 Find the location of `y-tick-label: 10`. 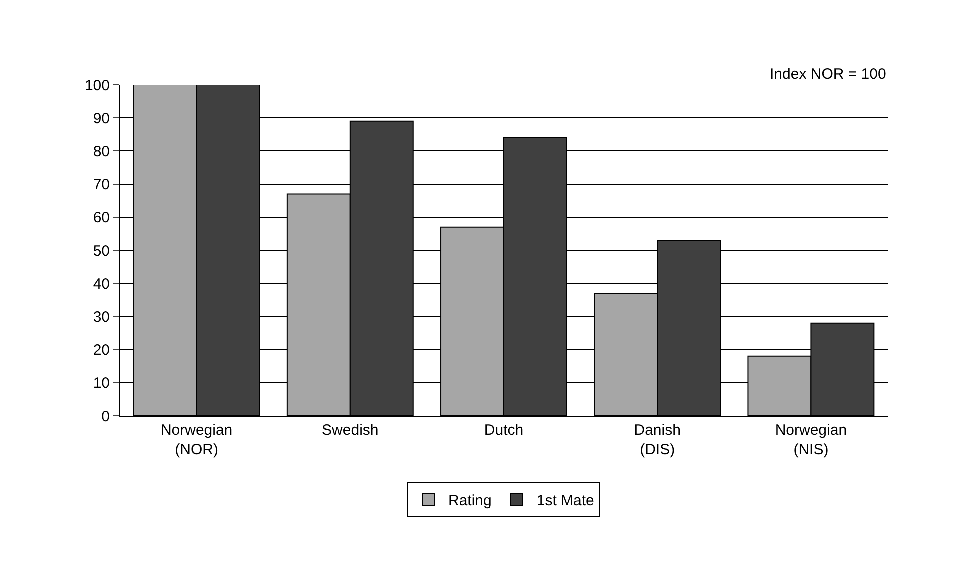

y-tick-label: 10 is located at coordinates (101, 383).